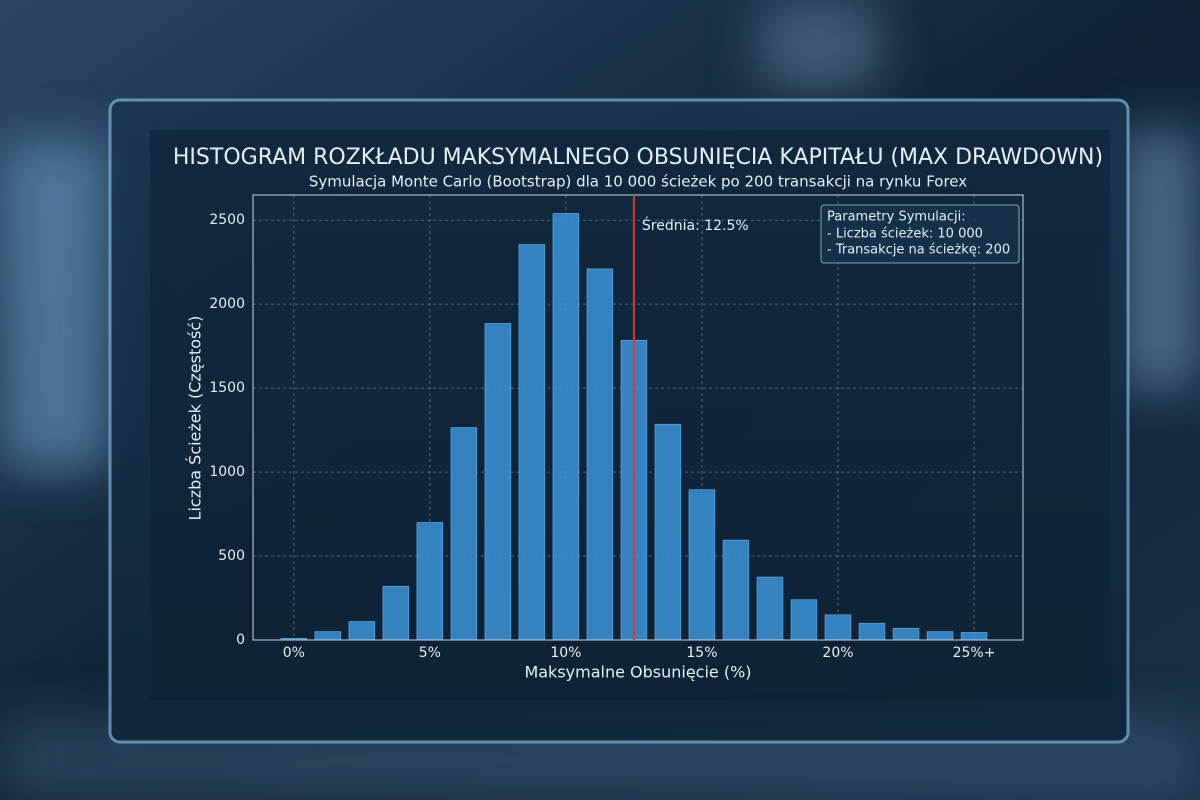  I want to click on x-tick-label: 0%, so click(294, 653).